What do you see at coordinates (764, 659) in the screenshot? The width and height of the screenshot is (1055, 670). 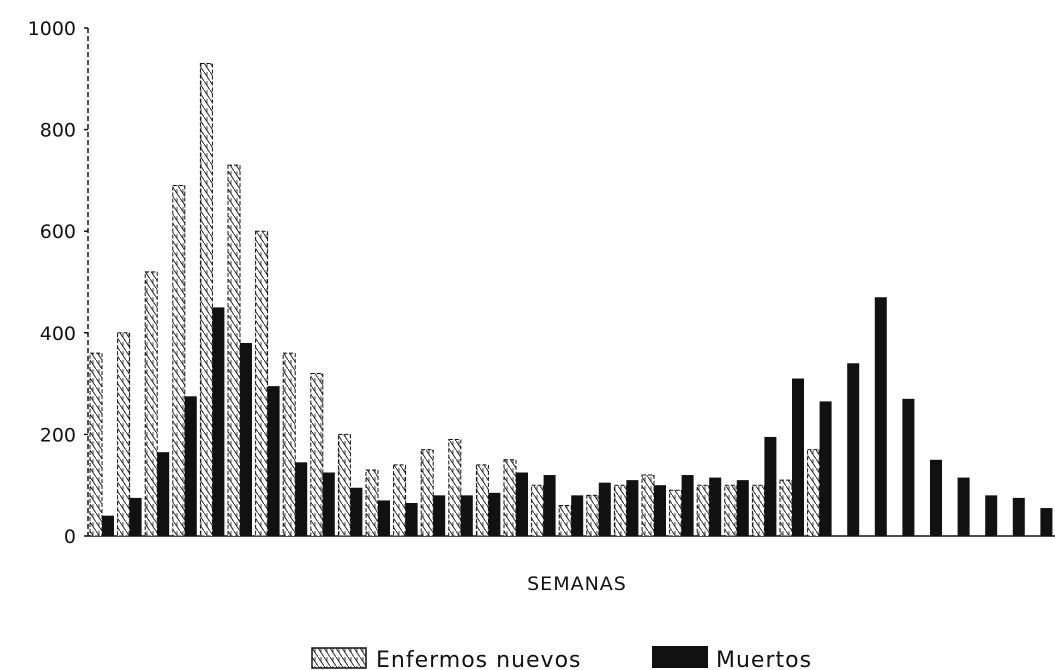 I see `legend-label-muertos: Muertos` at bounding box center [764, 659].